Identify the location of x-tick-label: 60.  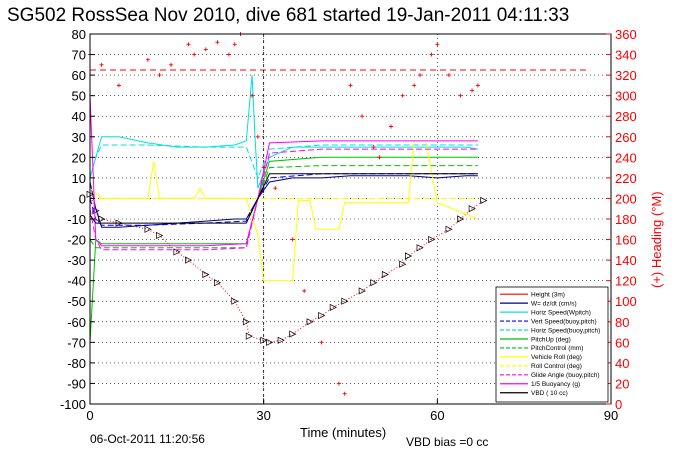
(437, 415).